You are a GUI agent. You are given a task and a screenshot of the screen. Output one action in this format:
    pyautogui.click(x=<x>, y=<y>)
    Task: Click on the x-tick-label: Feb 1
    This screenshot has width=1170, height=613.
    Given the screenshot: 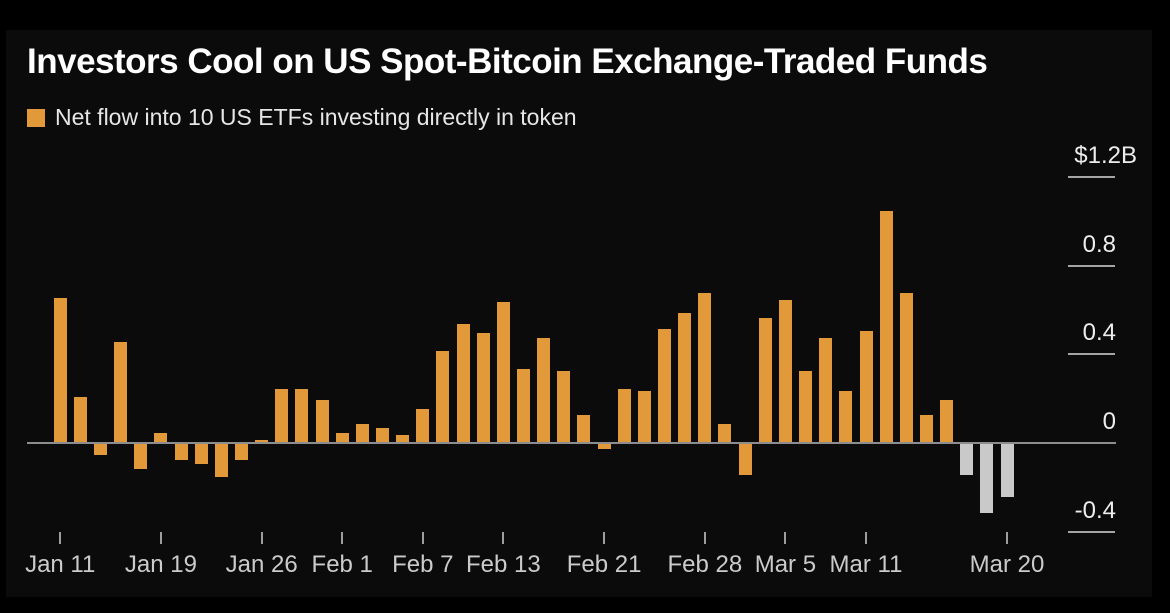 What is the action you would take?
    pyautogui.click(x=342, y=564)
    